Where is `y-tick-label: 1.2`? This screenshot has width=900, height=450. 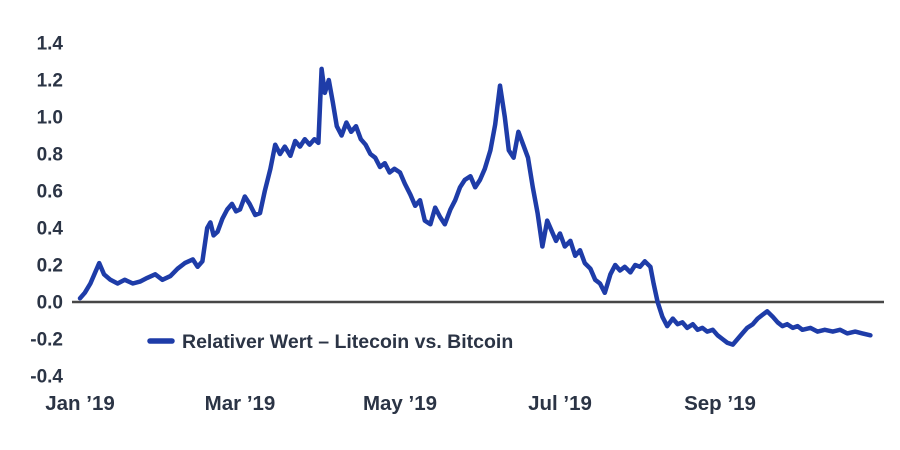
y-tick-label: 1.2 is located at coordinates (50, 81).